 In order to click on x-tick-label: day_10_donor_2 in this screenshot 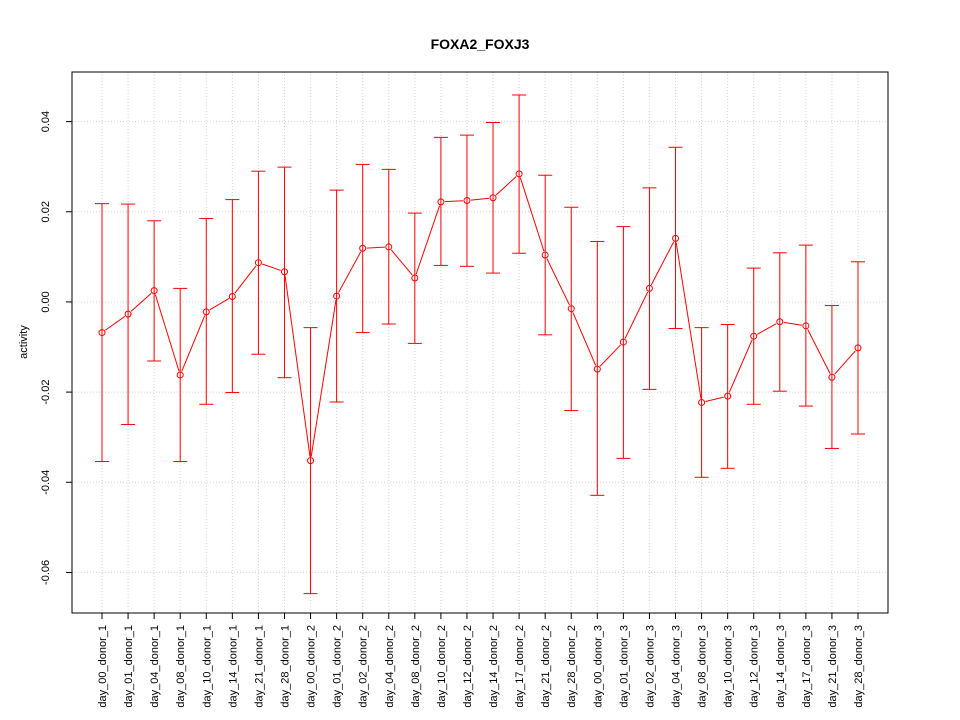, I will do `click(442, 666)`.